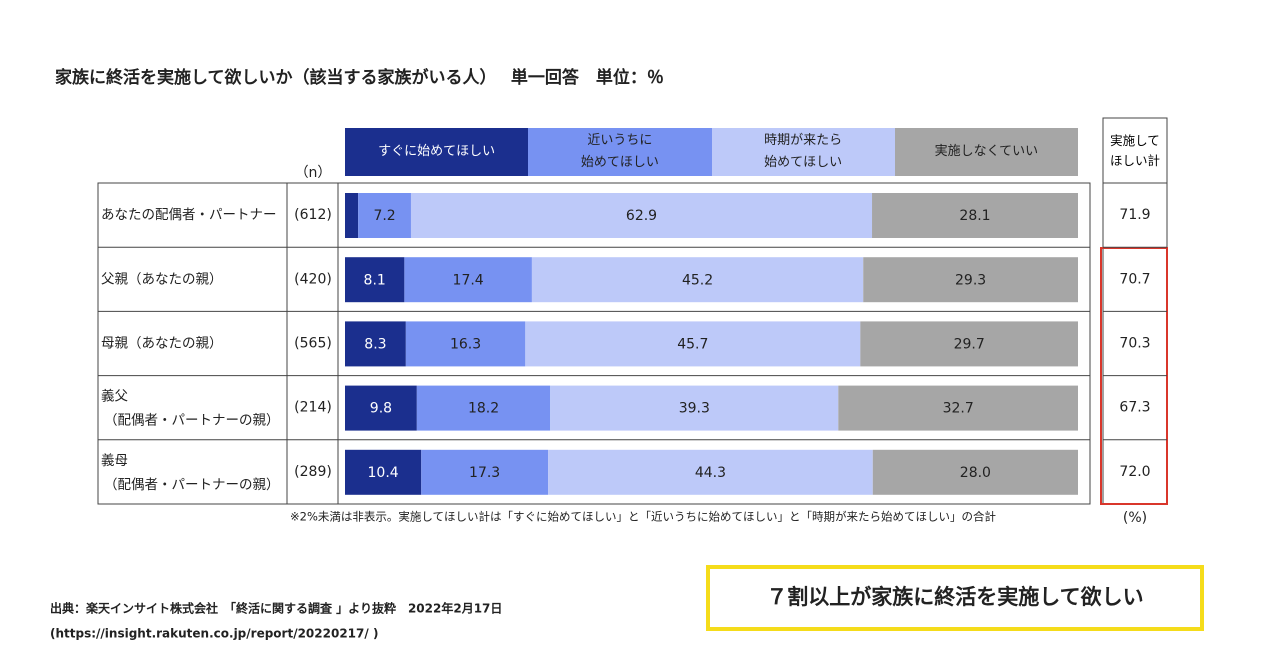 Image resolution: width=1280 pixels, height=670 pixels. What do you see at coordinates (313, 344) in the screenshot?
I see `sample-size: (565)` at bounding box center [313, 344].